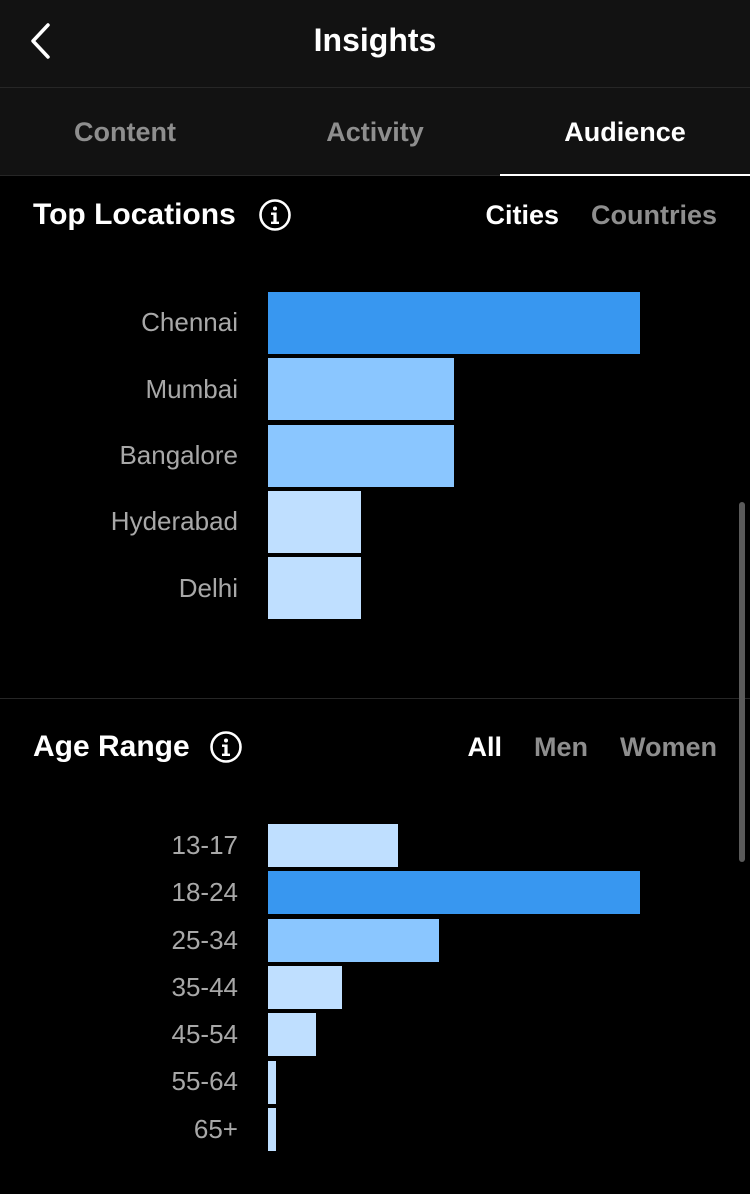  I want to click on age-range-title: Age Range, so click(111, 746).